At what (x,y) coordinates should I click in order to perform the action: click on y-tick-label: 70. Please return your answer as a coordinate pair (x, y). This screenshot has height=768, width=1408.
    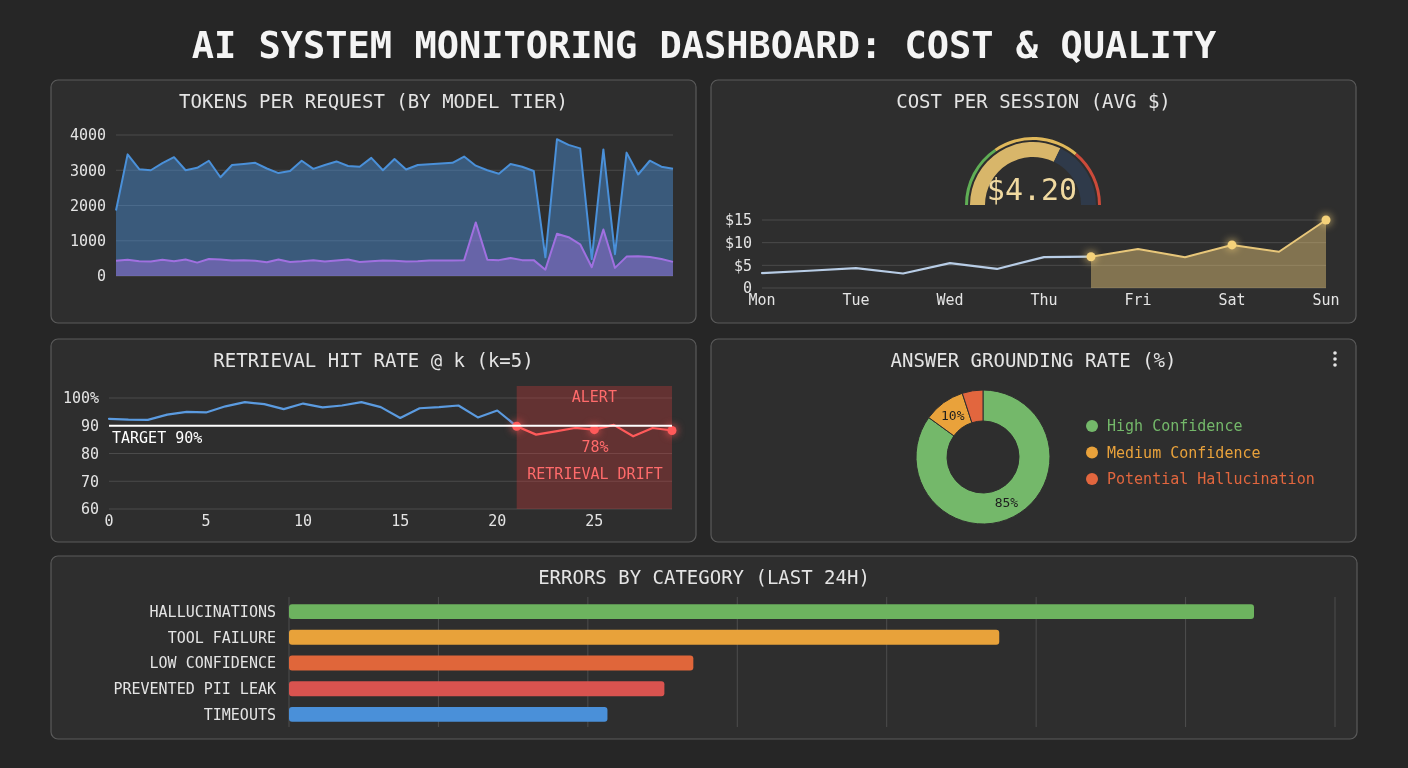
    Looking at the image, I should click on (89, 481).